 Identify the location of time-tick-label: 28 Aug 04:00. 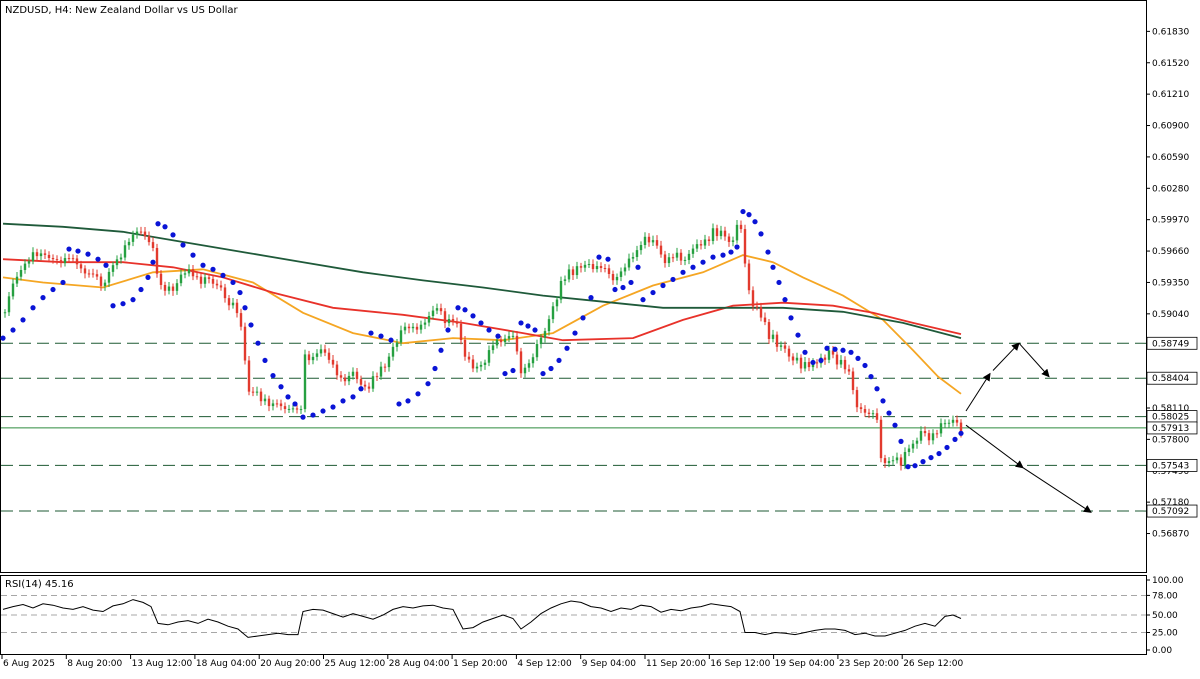
(419, 664).